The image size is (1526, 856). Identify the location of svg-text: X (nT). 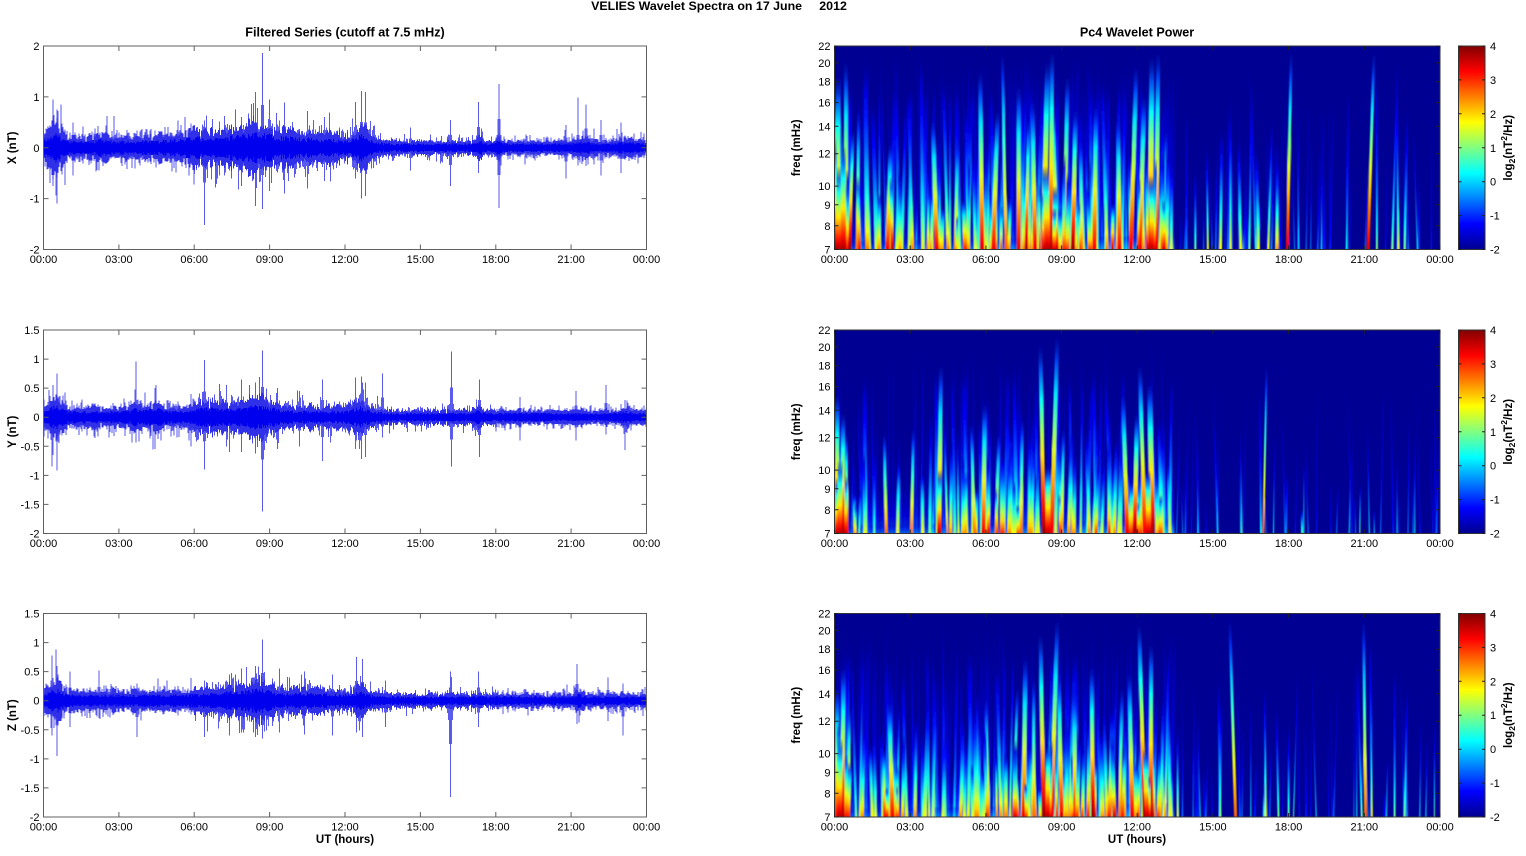
(13, 147).